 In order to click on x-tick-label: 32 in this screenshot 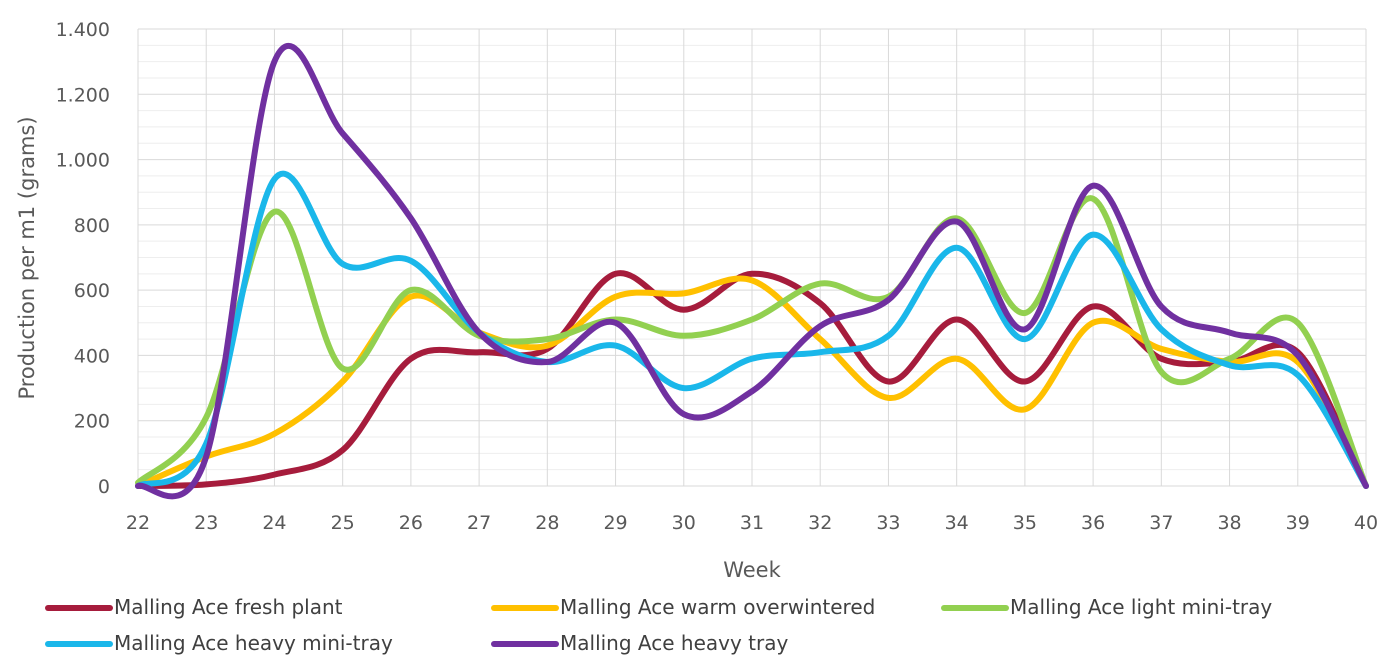, I will do `click(820, 523)`.